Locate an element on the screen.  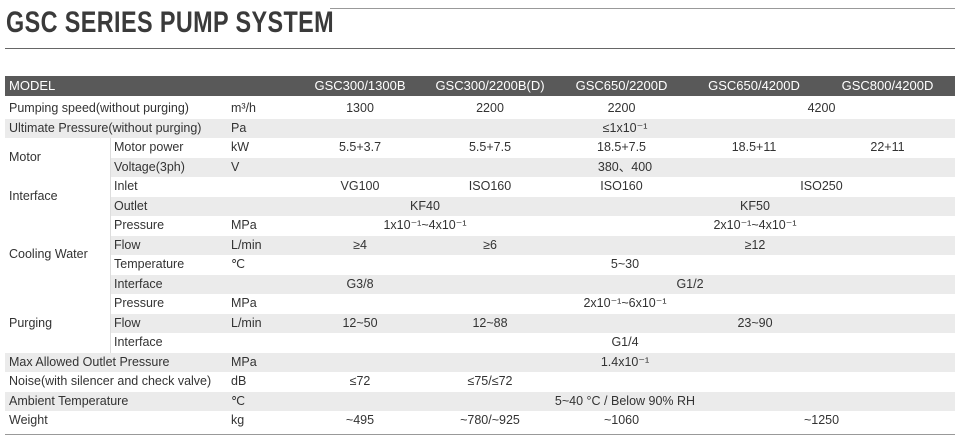
value-cell: G3/8 is located at coordinates (360, 283).